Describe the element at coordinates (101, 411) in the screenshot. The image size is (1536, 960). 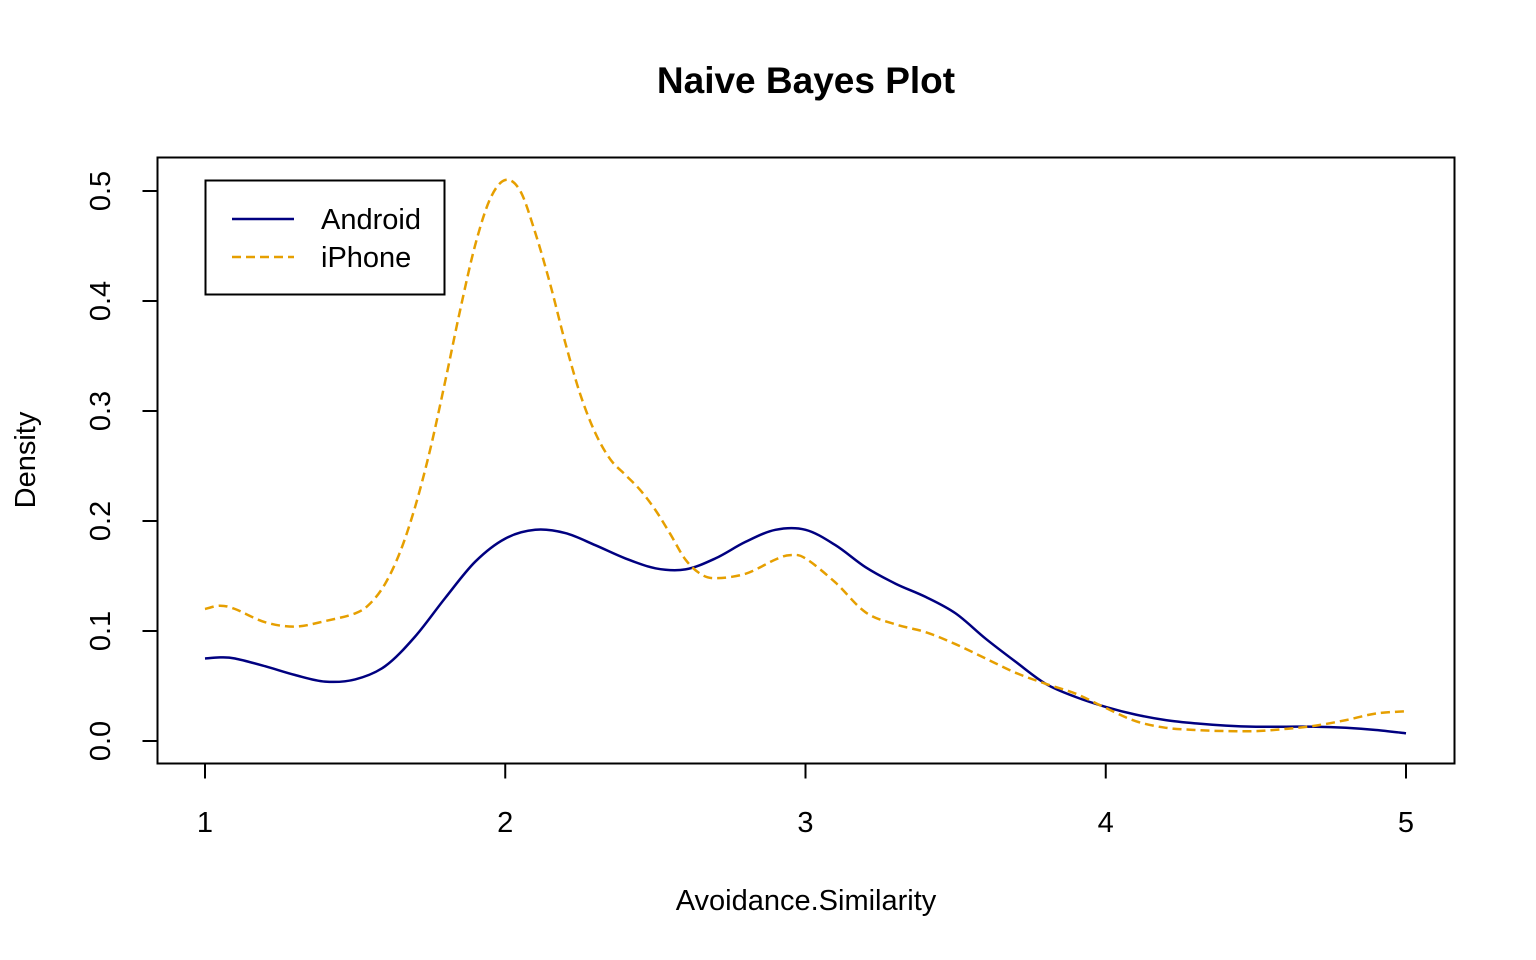
I see `y-tick-label-0.3: 0.3` at that location.